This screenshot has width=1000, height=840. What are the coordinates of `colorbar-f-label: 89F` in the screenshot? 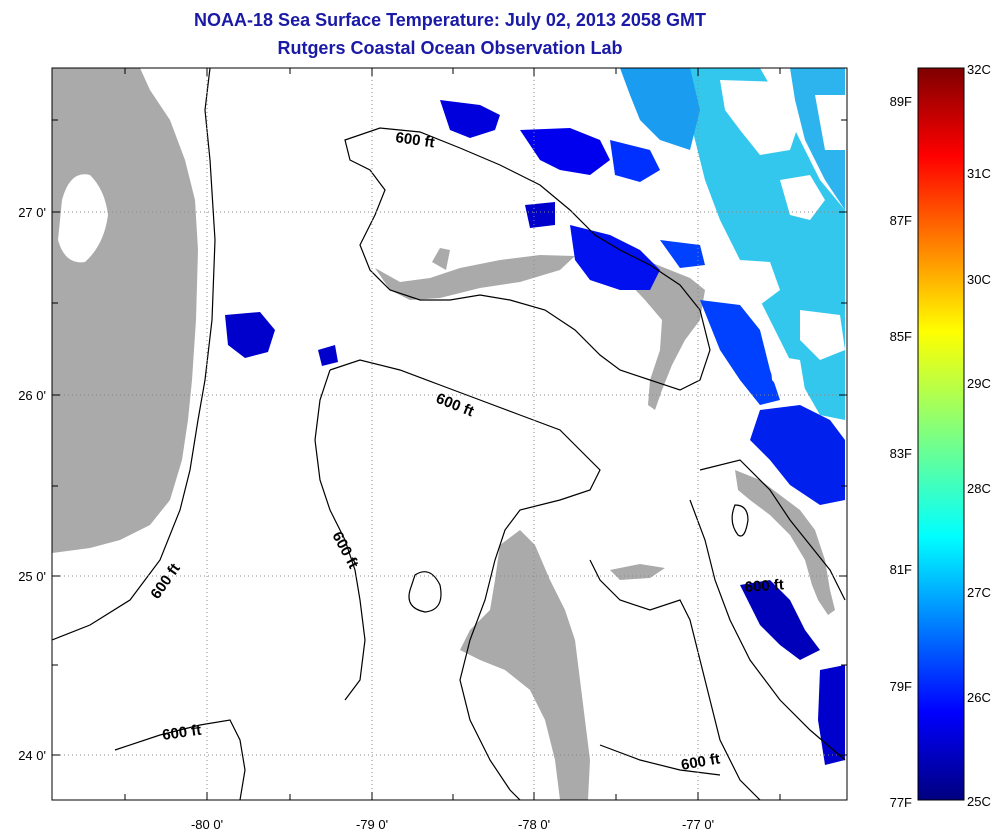 It's located at (901, 101).